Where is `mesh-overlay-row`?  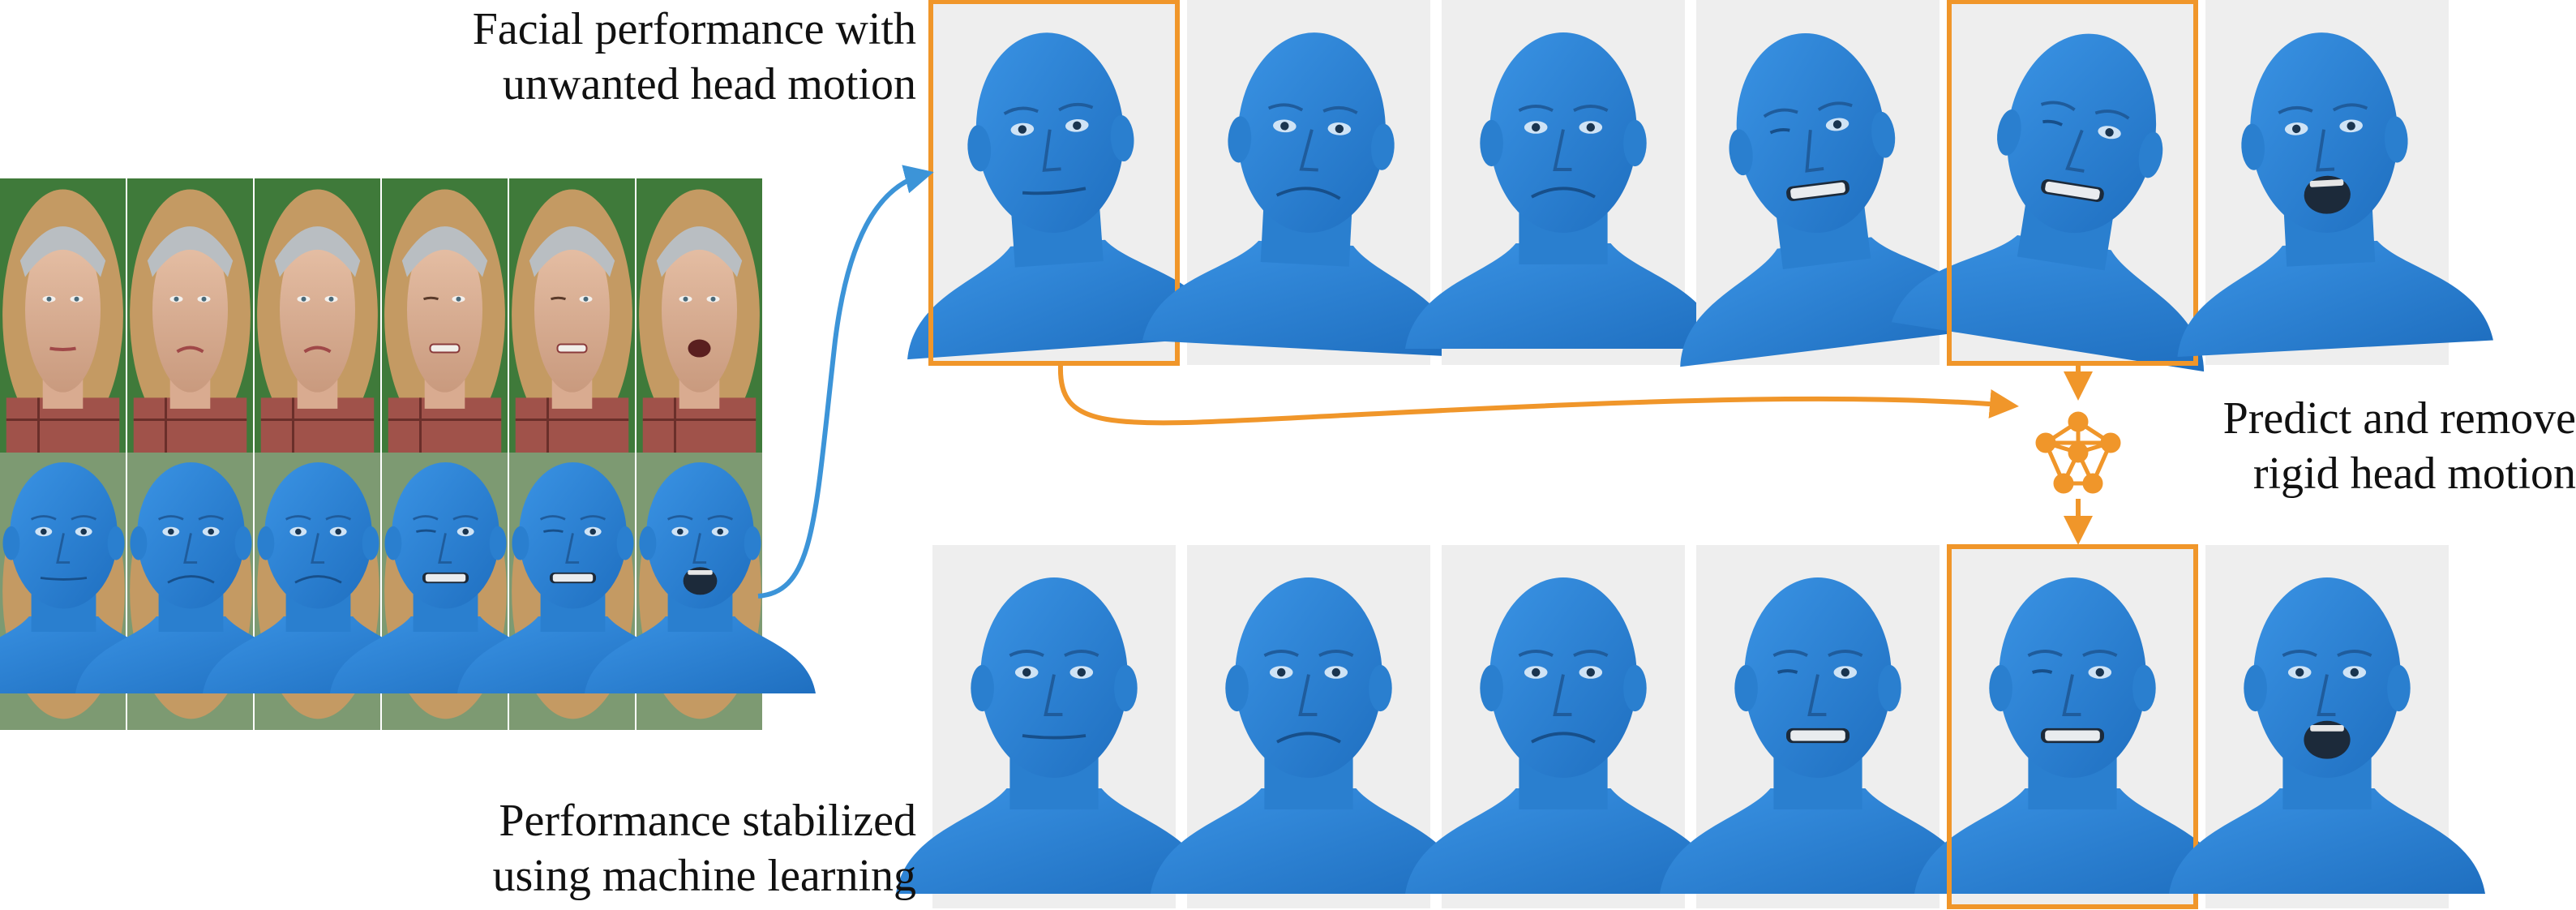
mesh-overlay-row is located at coordinates (408, 591).